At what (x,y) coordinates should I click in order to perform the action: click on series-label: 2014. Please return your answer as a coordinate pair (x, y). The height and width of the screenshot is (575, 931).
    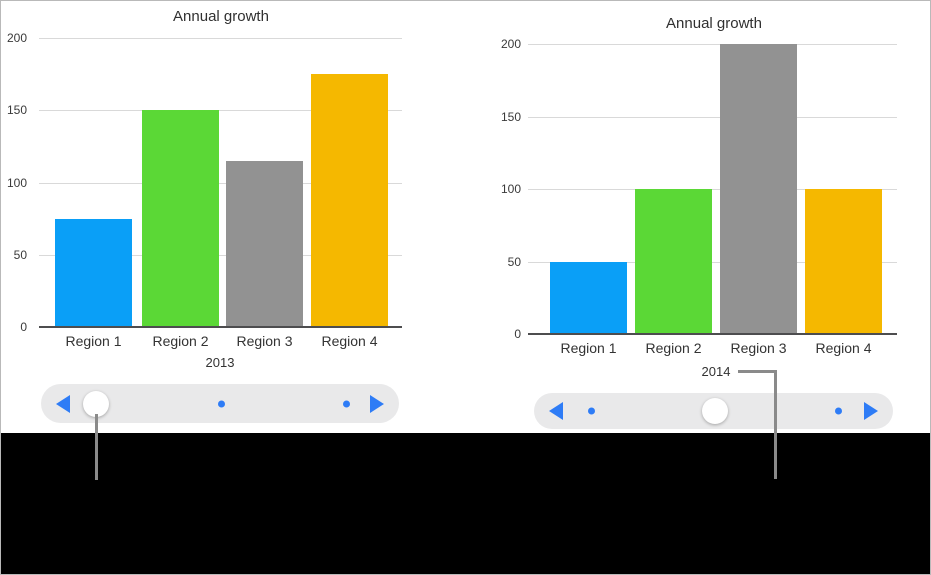
    Looking at the image, I should click on (716, 371).